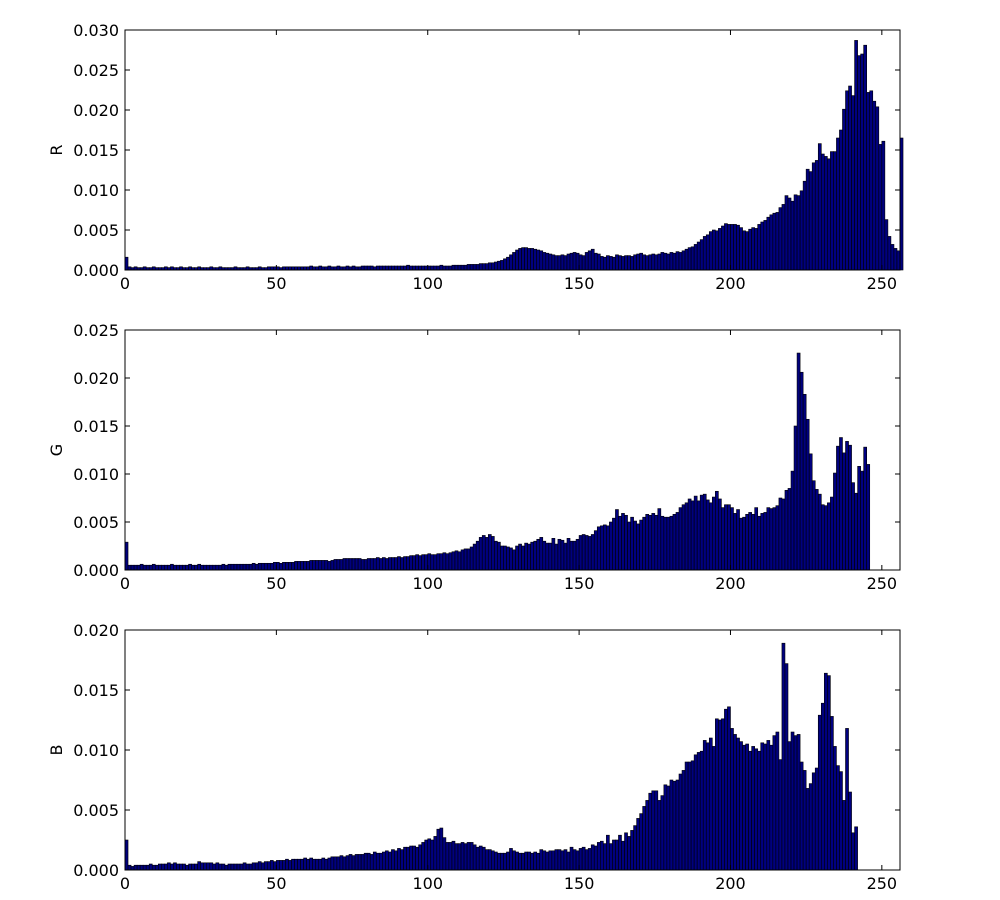 Image resolution: width=1000 pixels, height=900 pixels. Describe the element at coordinates (730, 883) in the screenshot. I see `x-tick-label-b-4: 200` at that location.